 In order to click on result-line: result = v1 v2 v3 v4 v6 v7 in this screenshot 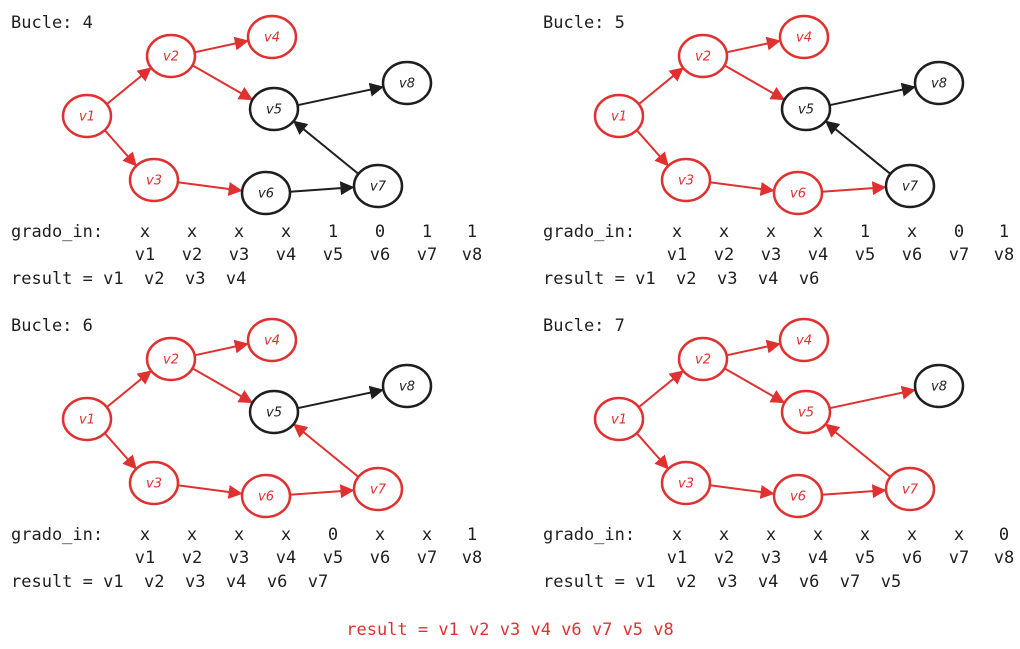, I will do `click(169, 582)`.